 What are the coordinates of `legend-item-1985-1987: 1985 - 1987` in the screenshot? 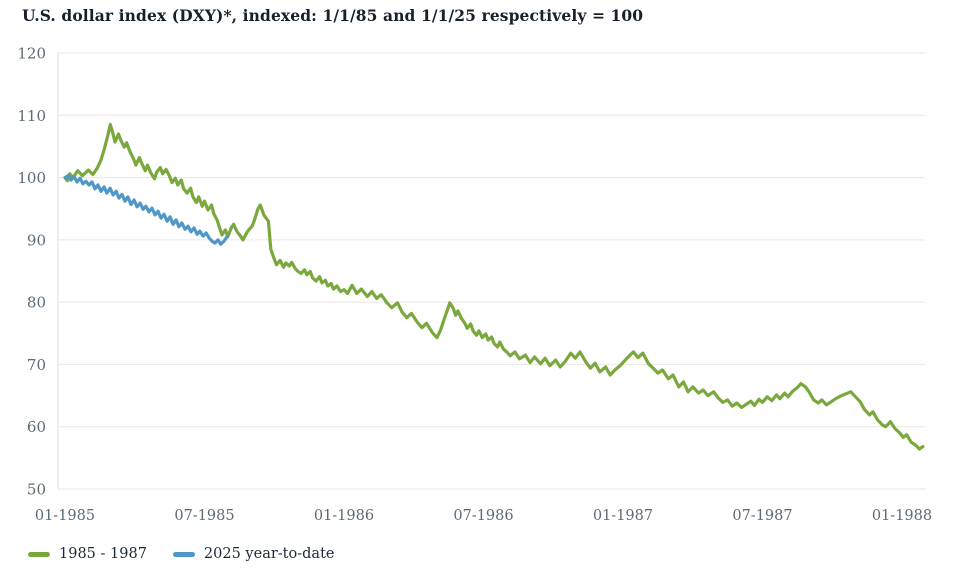 It's located at (87, 554).